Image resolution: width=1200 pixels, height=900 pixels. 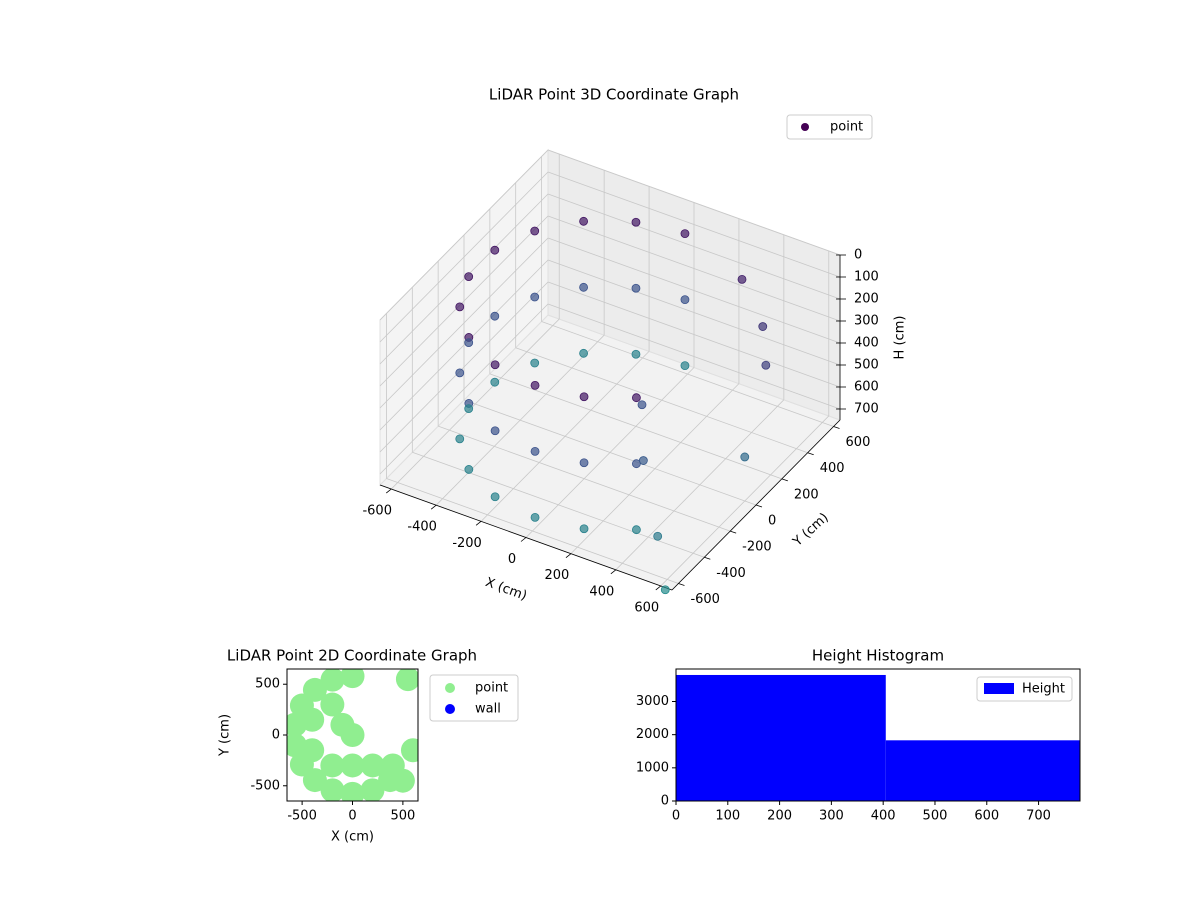 What do you see at coordinates (866, 409) in the screenshot?
I see `z-tick-label: 700` at bounding box center [866, 409].